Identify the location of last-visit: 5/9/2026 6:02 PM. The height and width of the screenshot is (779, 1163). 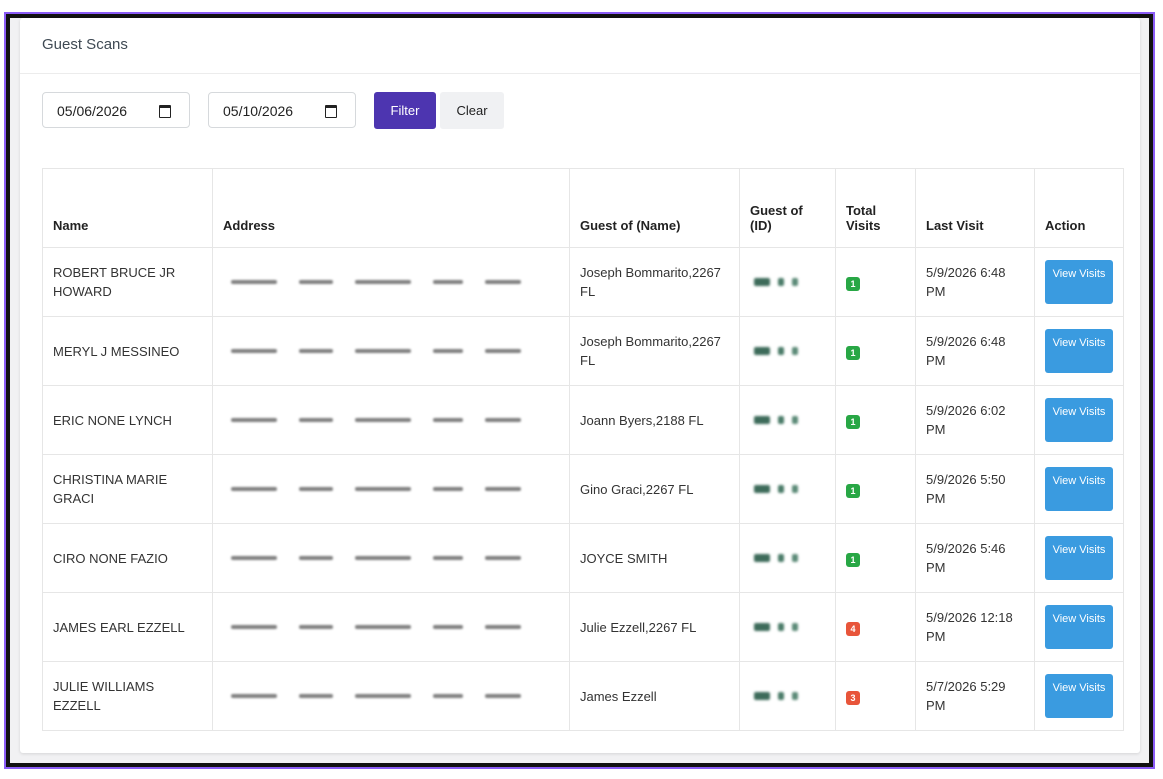
(975, 420).